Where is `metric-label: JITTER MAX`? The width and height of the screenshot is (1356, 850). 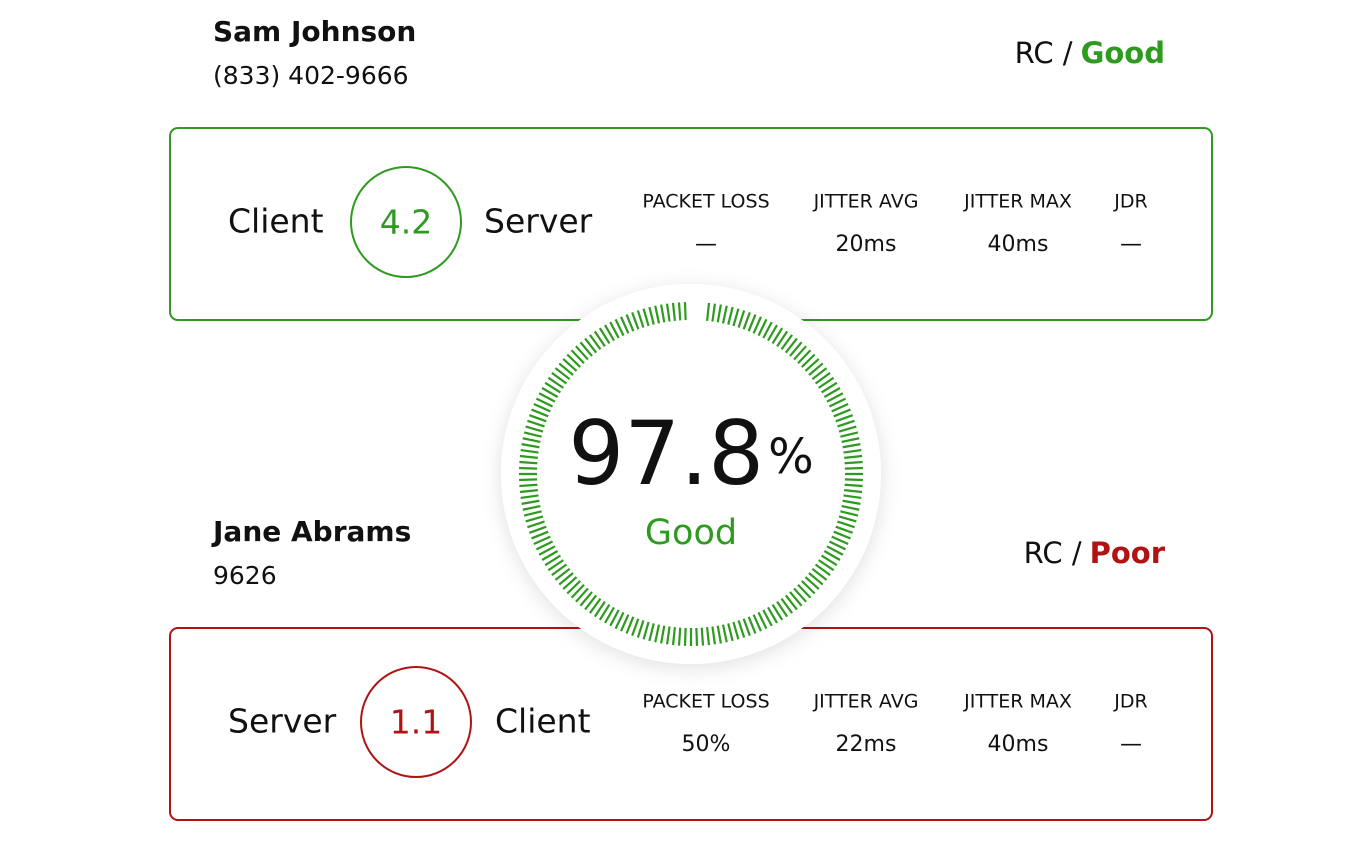
metric-label: JITTER MAX is located at coordinates (1017, 202).